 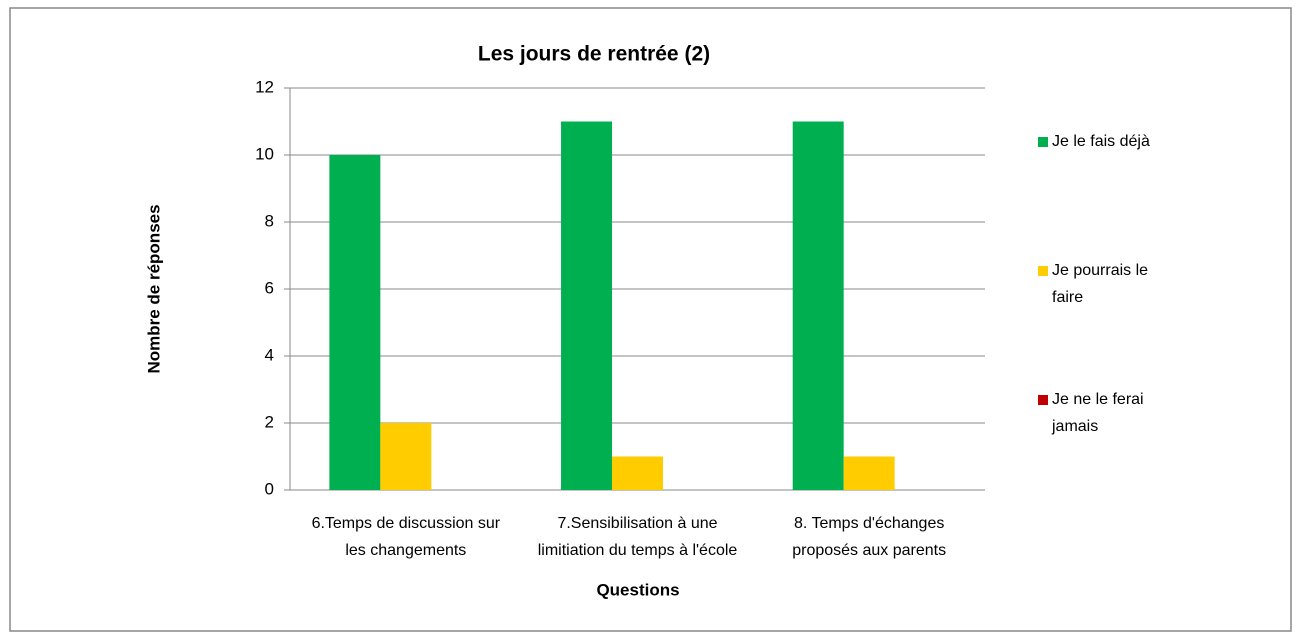 What do you see at coordinates (153, 288) in the screenshot?
I see `y-axis-label: Nombre de réponses` at bounding box center [153, 288].